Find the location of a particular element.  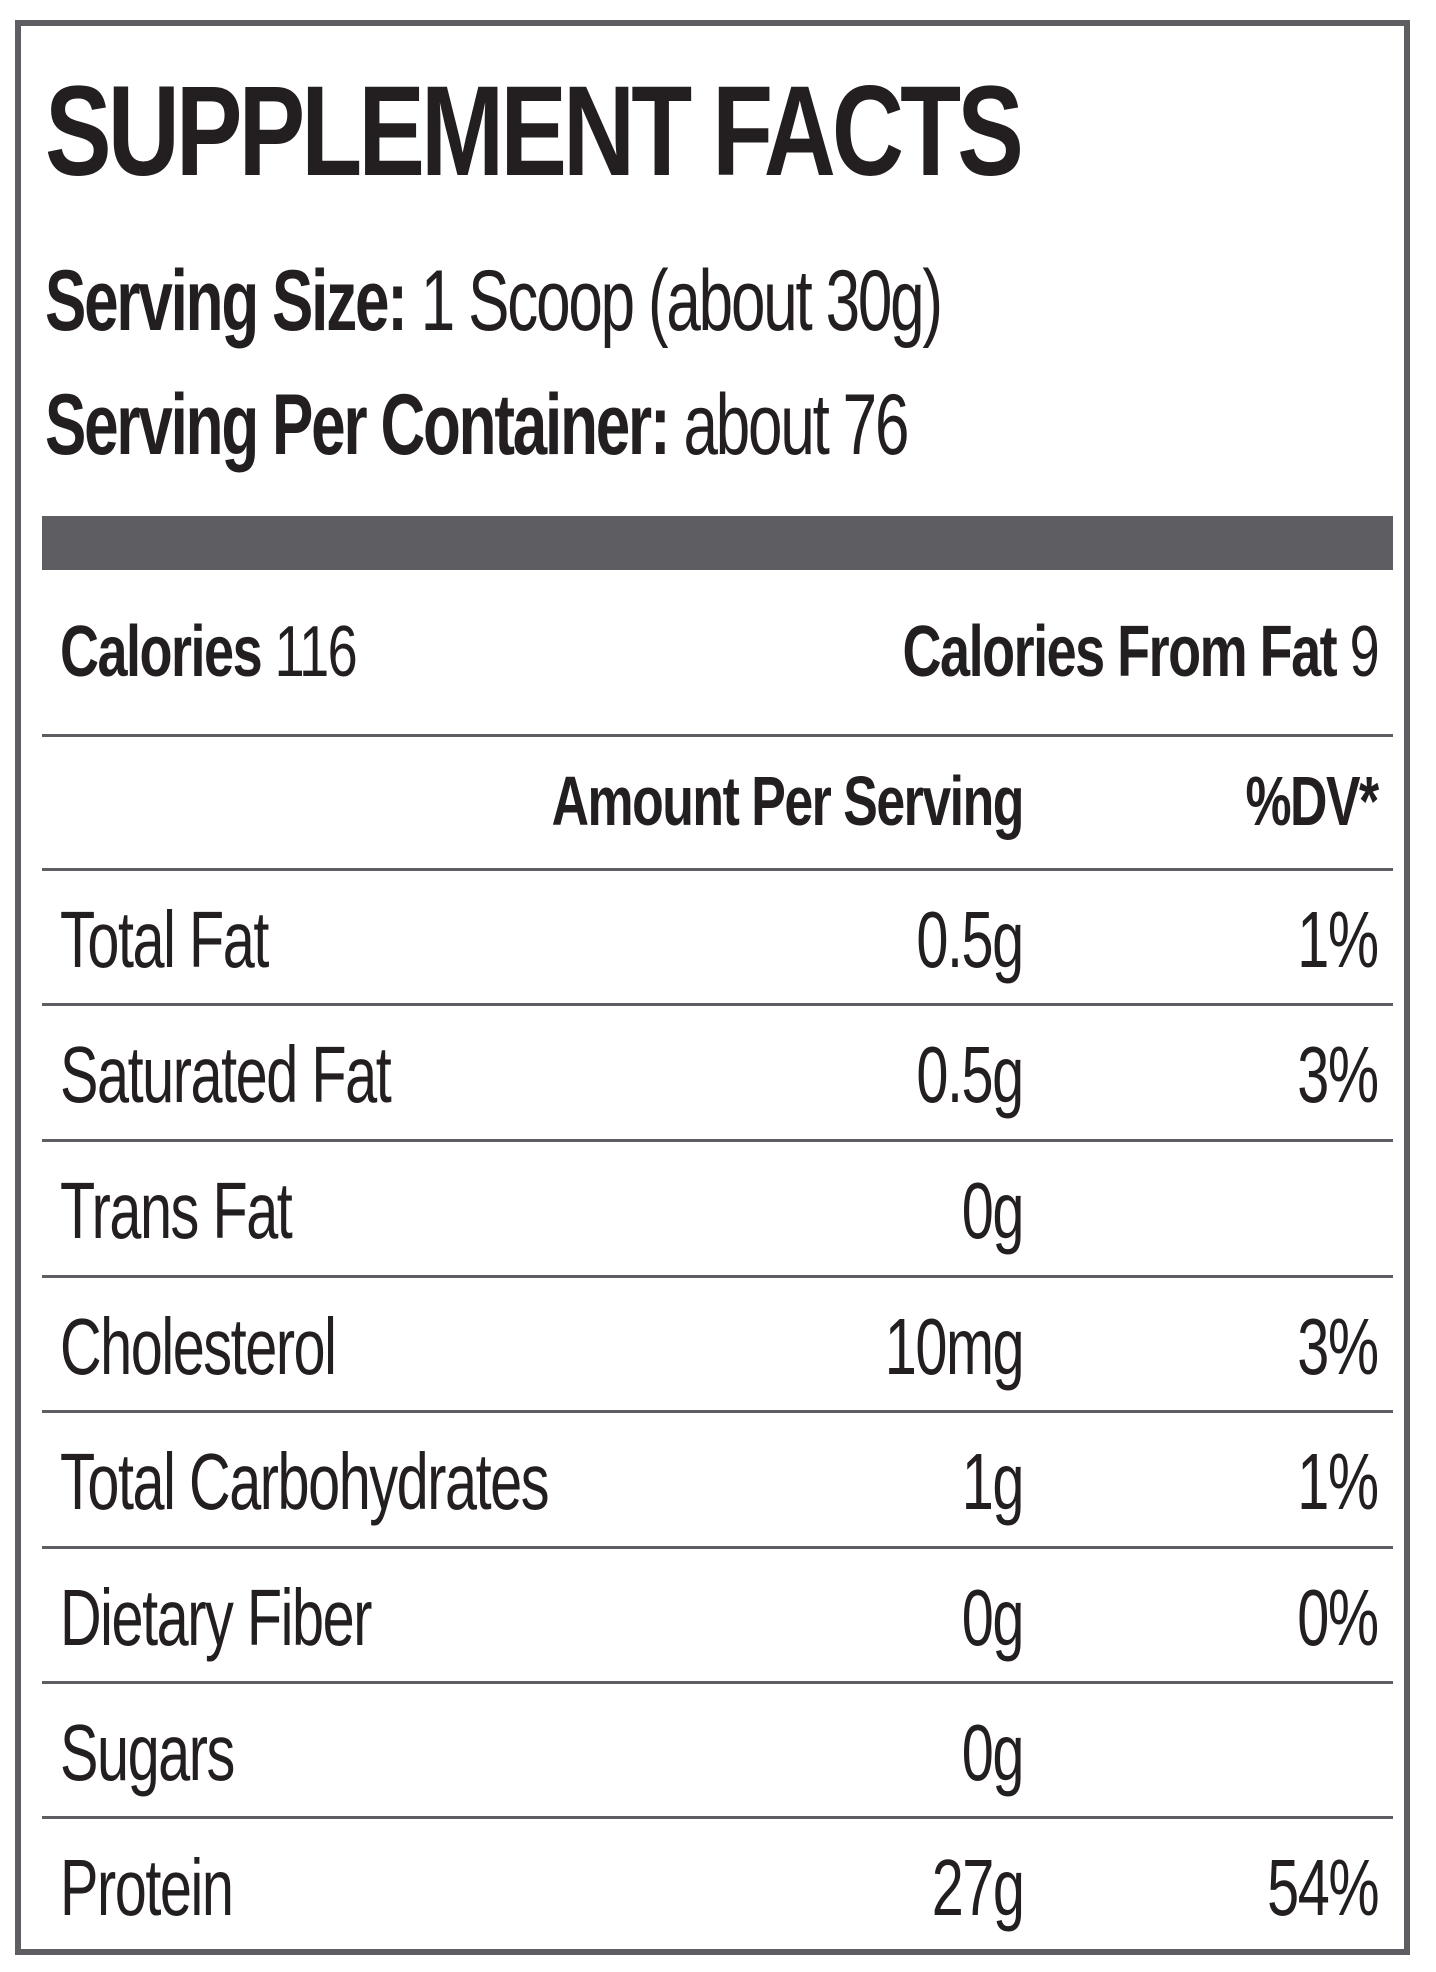

nutrient-amount: 27g is located at coordinates (977, 1887).